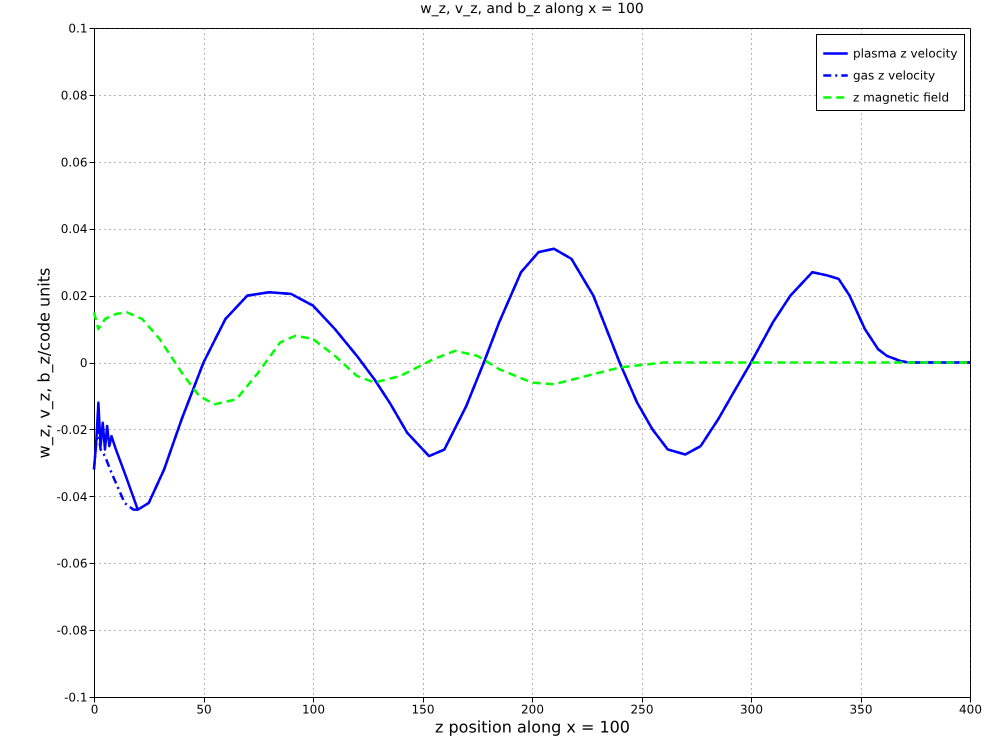 The width and height of the screenshot is (987, 737). What do you see at coordinates (901, 97) in the screenshot?
I see `legend-label: z magnetic field` at bounding box center [901, 97].